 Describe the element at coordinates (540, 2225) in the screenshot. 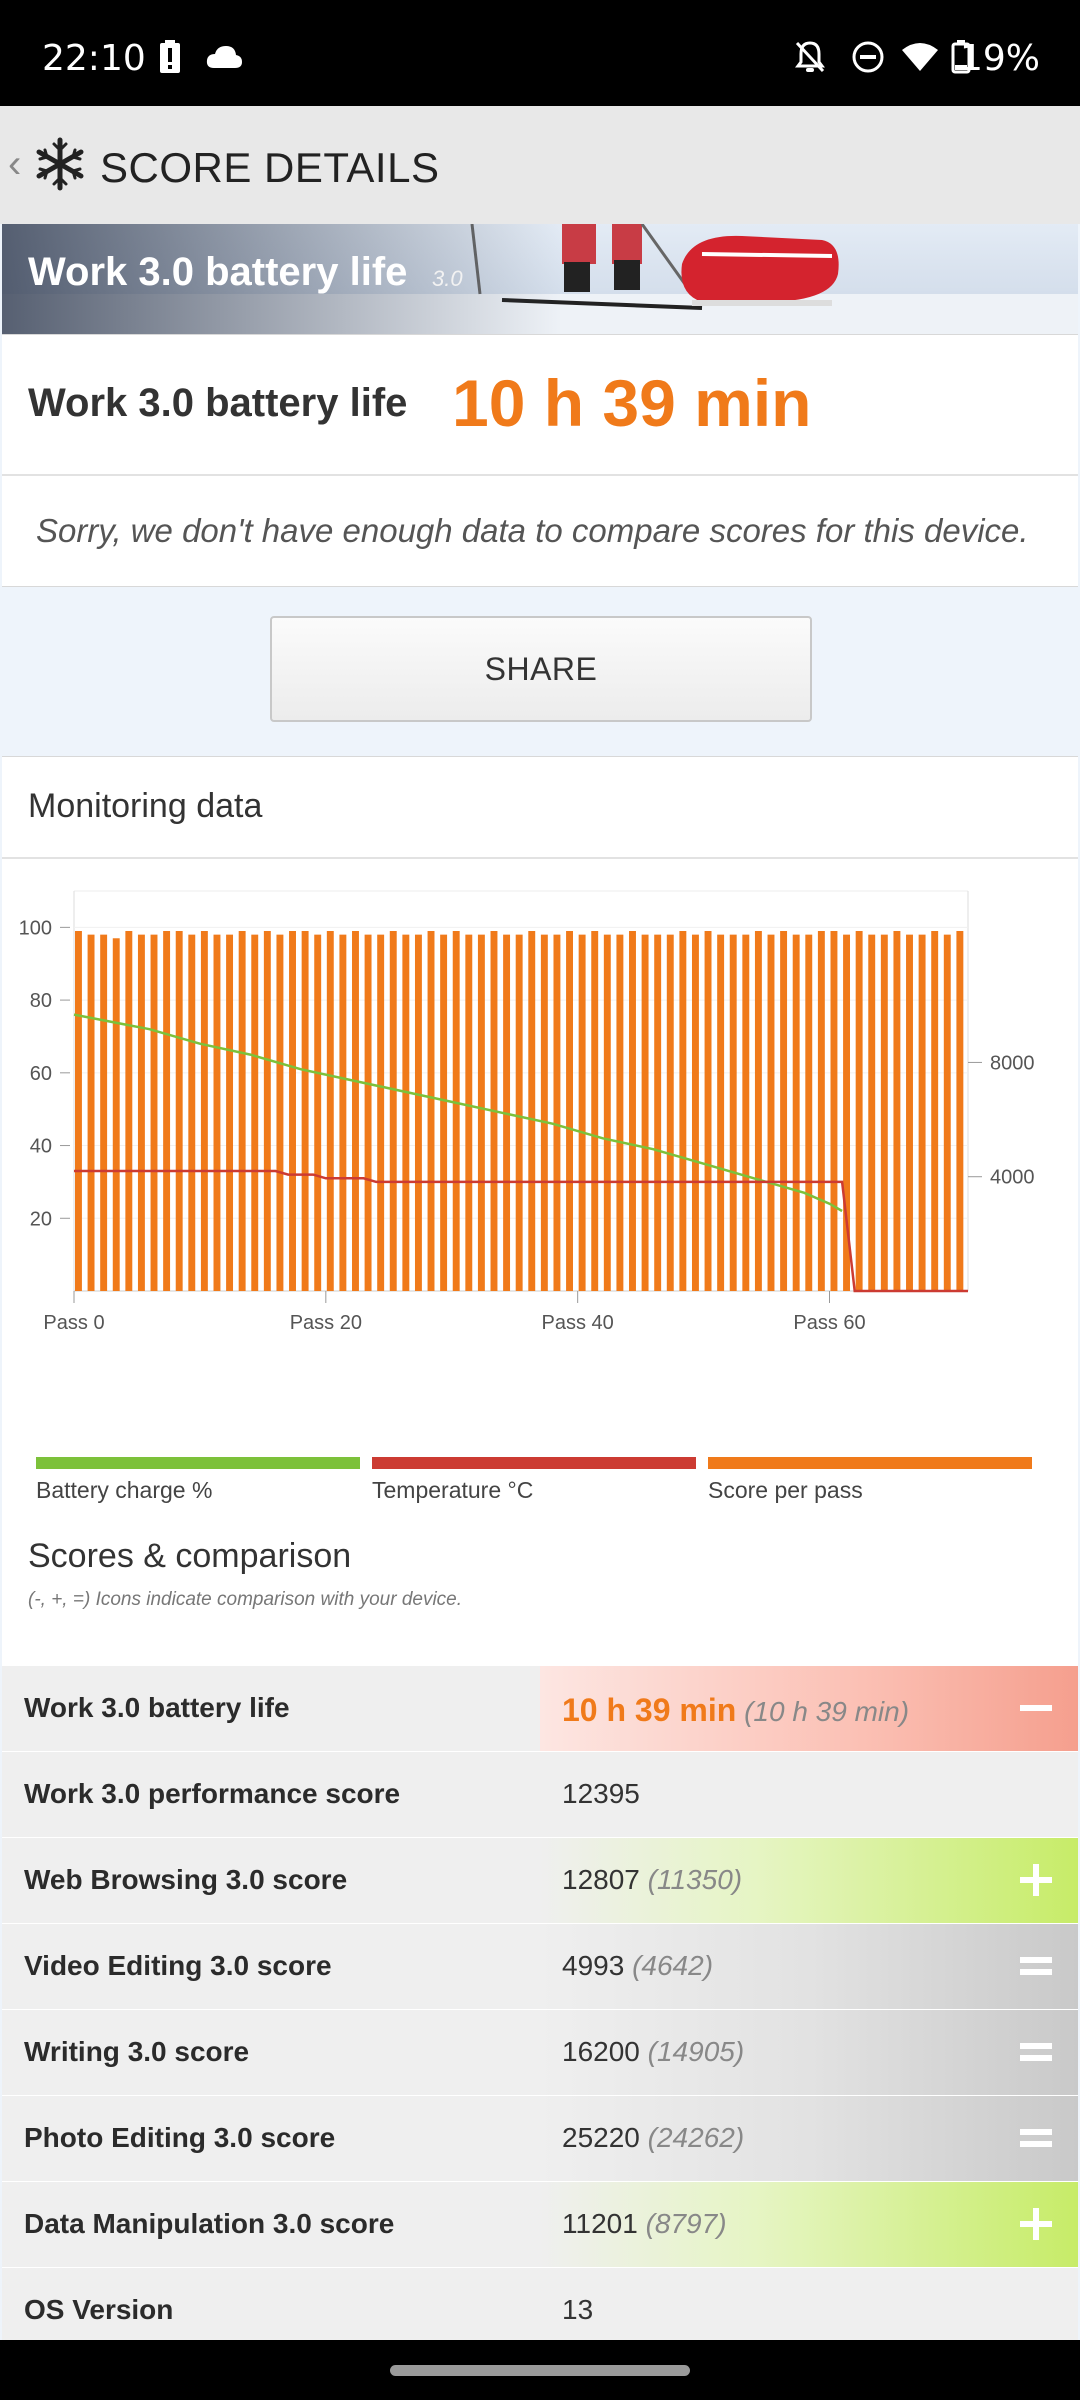

I see `table-row: Data Manipulation 3.0 score 11201 (8797)` at that location.